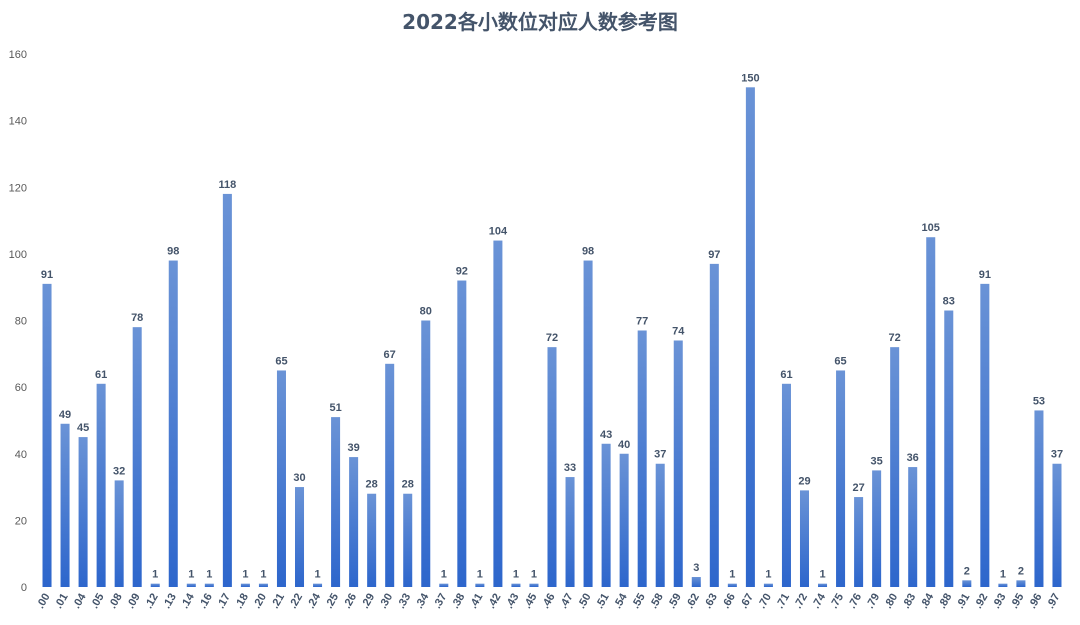  What do you see at coordinates (1017, 600) in the screenshot?
I see `x-tick-label: .95` at bounding box center [1017, 600].